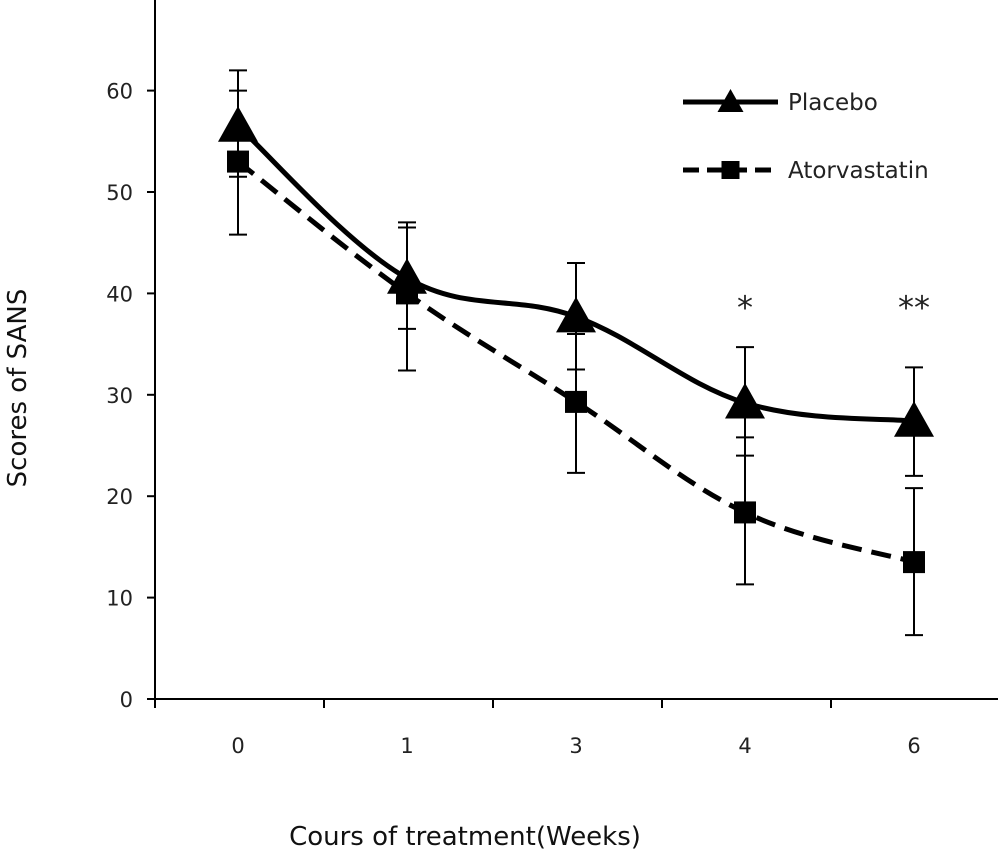 The height and width of the screenshot is (856, 1000). I want to click on x-tick-label: 6, so click(913, 746).